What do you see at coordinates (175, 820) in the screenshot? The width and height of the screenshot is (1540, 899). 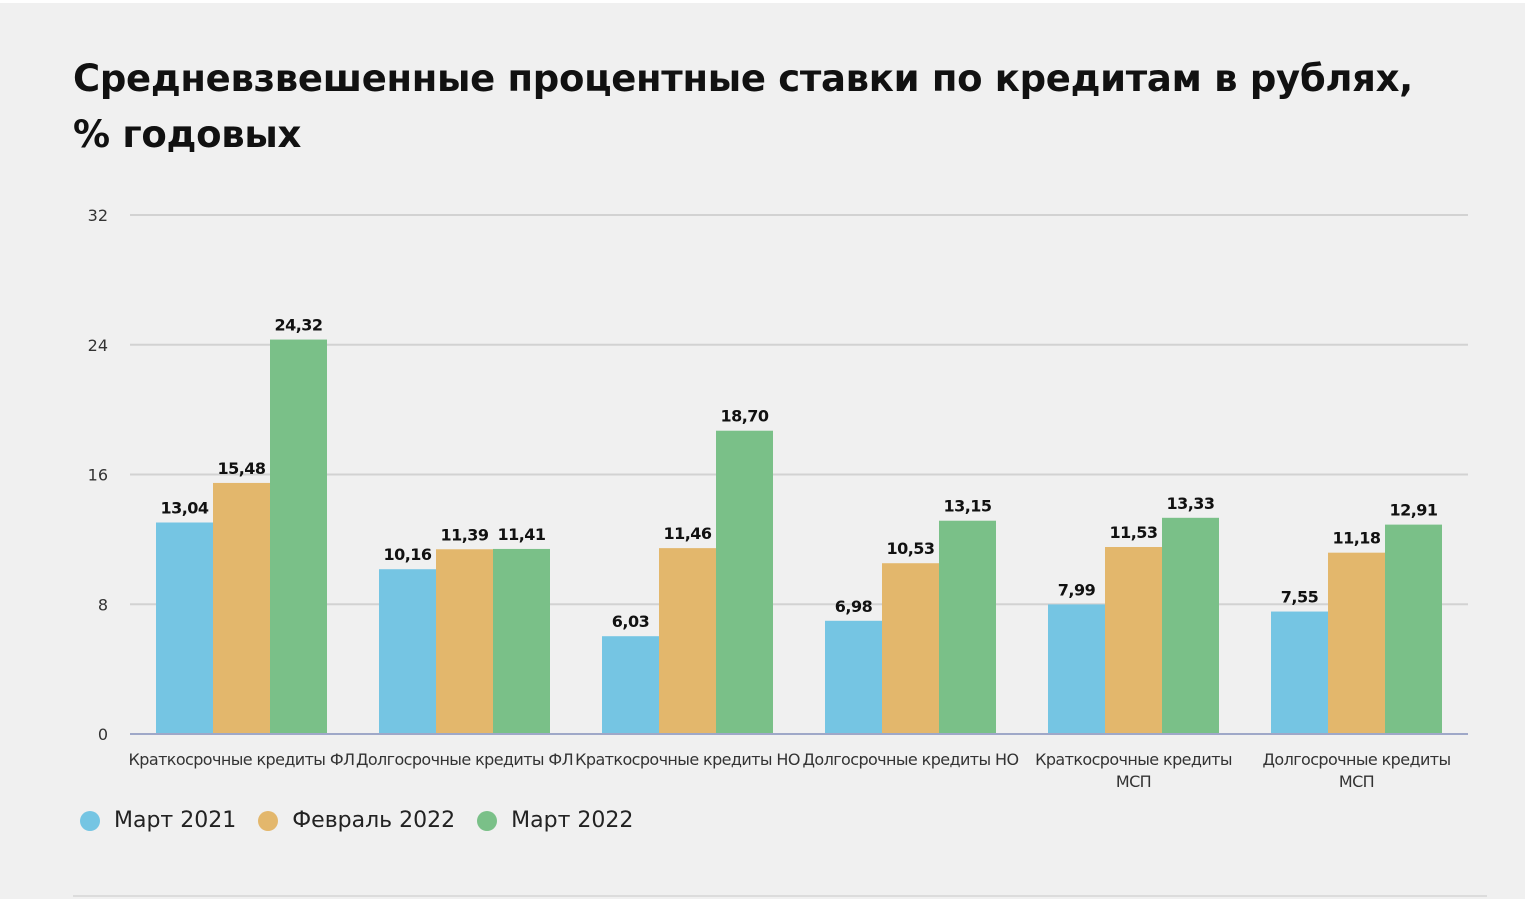 I see `legend-label: Март 2021` at bounding box center [175, 820].